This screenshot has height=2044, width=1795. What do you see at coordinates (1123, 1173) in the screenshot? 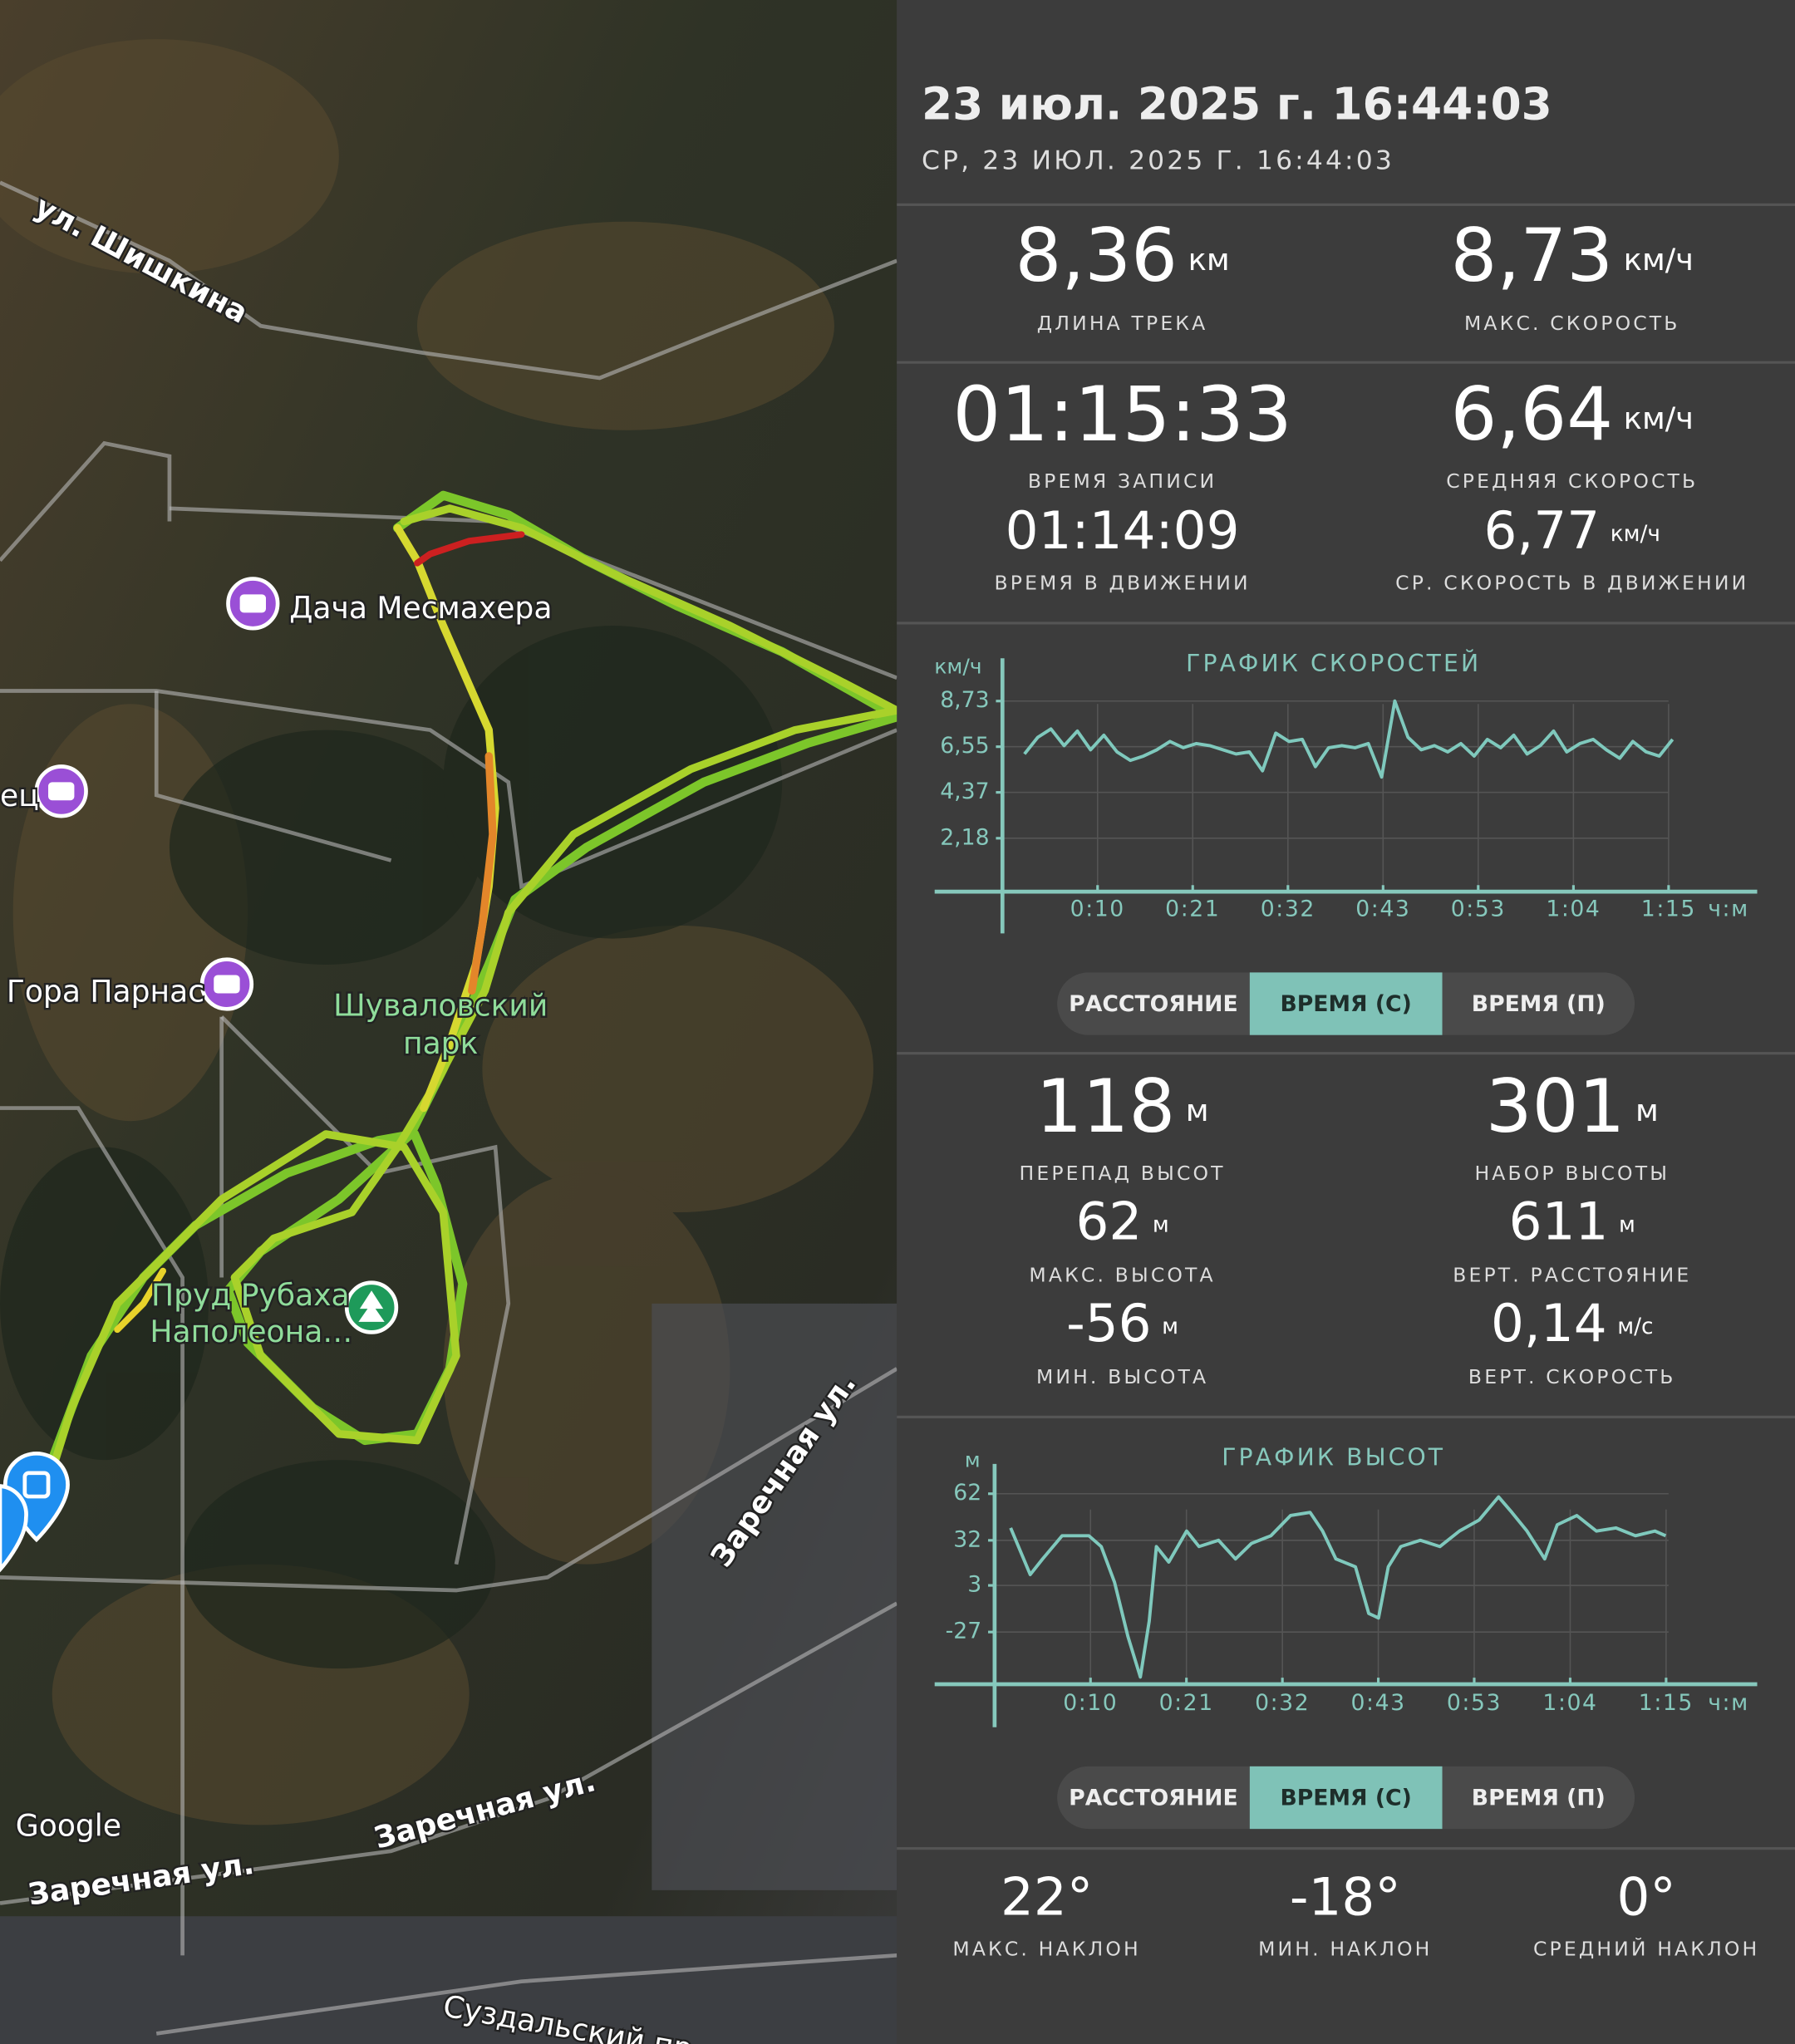
I see `stat-label: ПЕРЕПАД ВЫСОТ` at bounding box center [1123, 1173].